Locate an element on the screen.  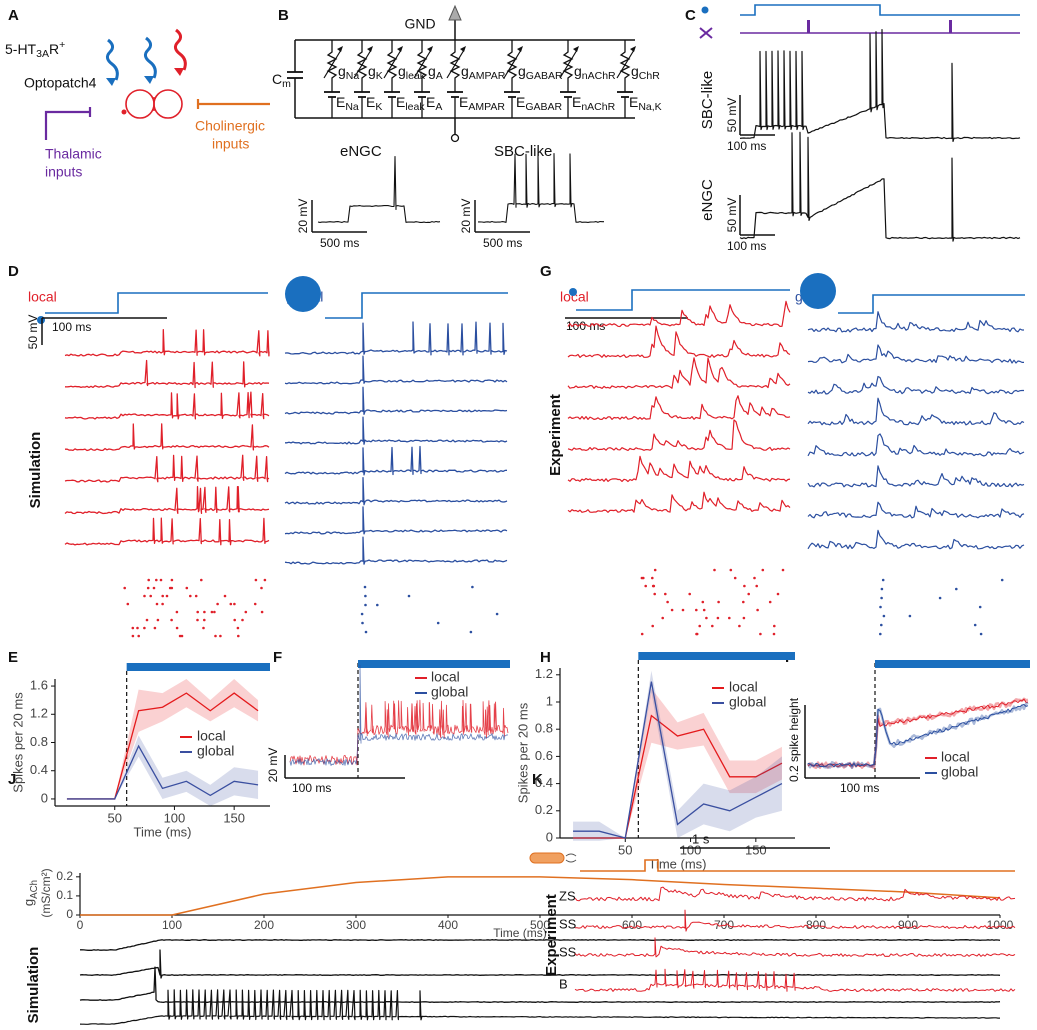
output-node is located at coordinates (455, 138).